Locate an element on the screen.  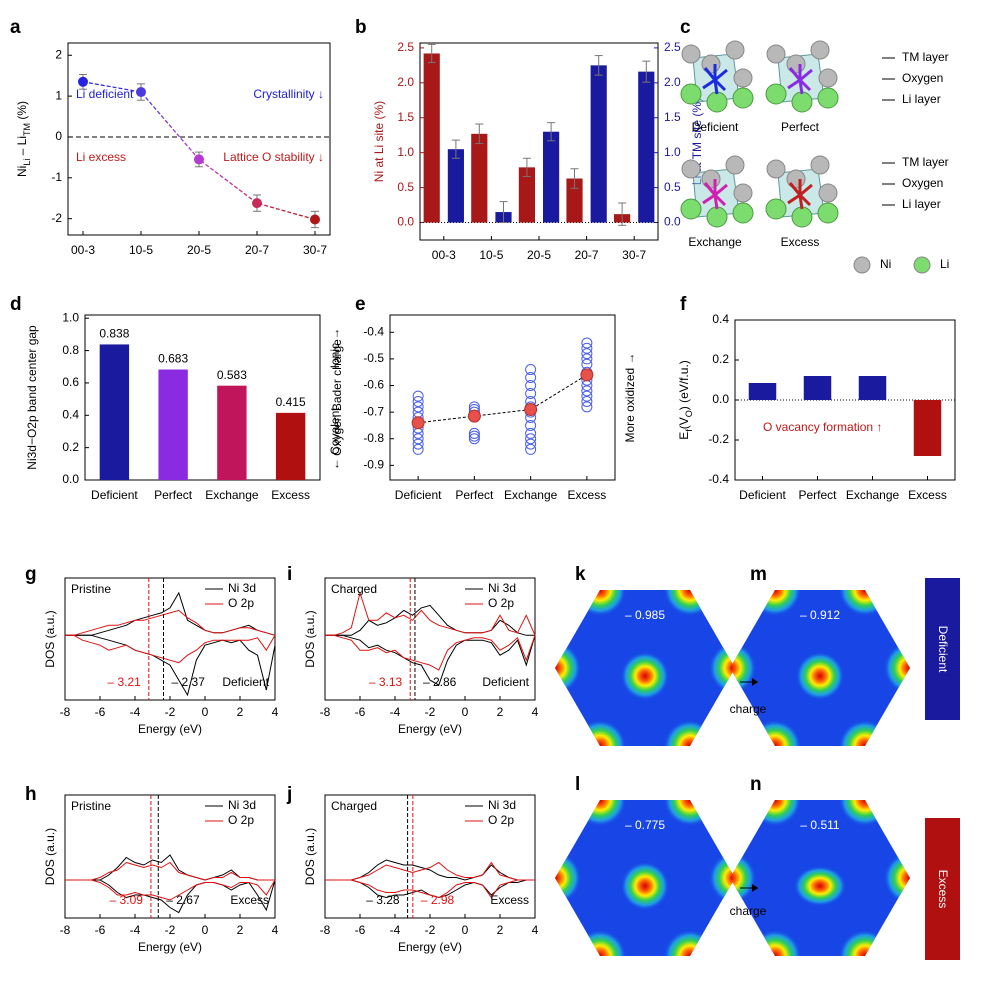
y-tick-label: 2.5 is located at coordinates (672, 47).